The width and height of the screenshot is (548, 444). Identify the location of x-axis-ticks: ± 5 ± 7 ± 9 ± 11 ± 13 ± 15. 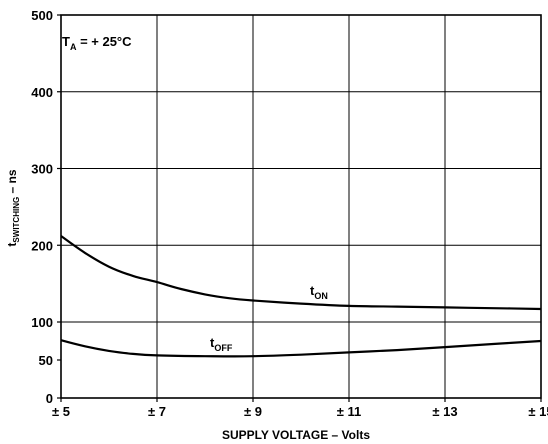
(300, 408).